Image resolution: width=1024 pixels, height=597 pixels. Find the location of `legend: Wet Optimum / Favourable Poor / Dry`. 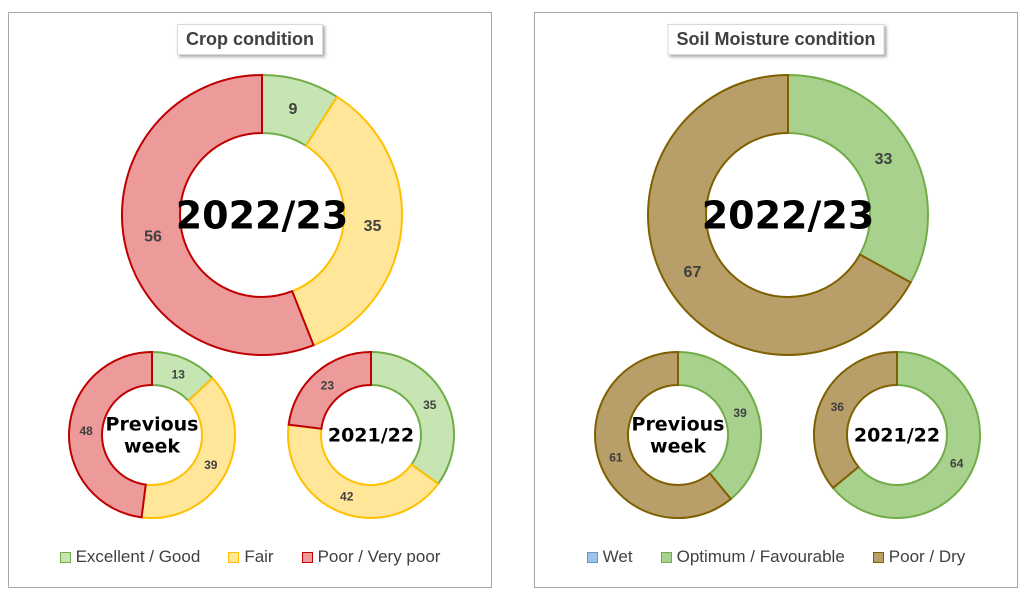

legend: Wet Optimum / Favourable Poor / Dry is located at coordinates (776, 557).